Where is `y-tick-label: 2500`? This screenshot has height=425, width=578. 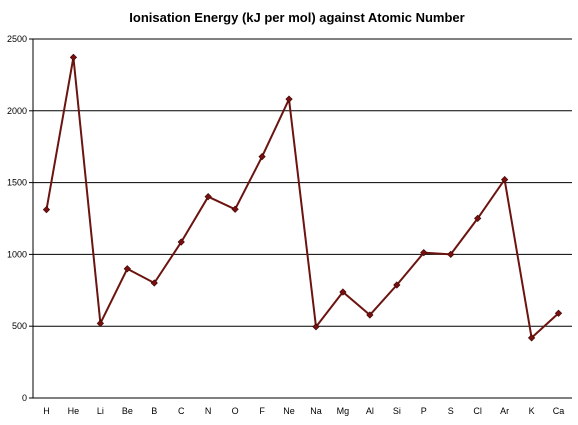 y-tick-label: 2500 is located at coordinates (17, 39).